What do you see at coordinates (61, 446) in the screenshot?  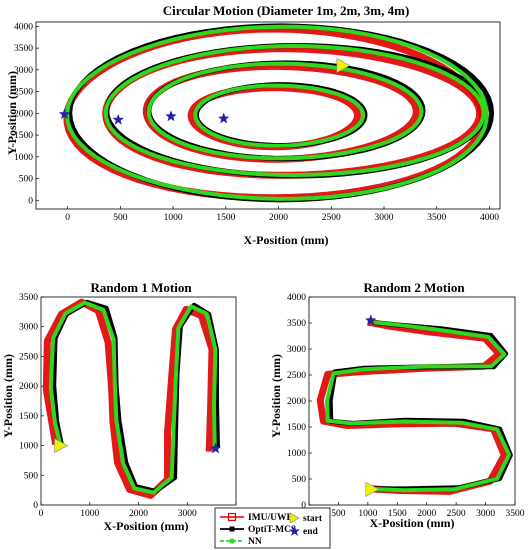 I see `random1-start-marker` at bounding box center [61, 446].